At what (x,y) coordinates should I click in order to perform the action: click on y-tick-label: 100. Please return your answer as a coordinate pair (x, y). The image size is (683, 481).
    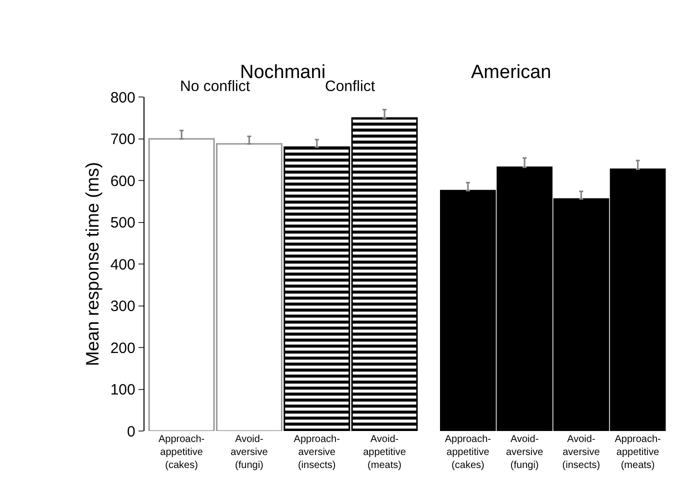
    Looking at the image, I should click on (123, 390).